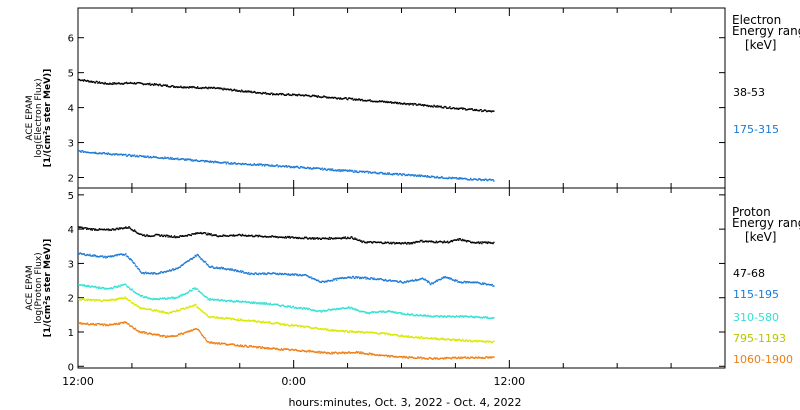 The width and height of the screenshot is (800, 410). I want to click on legend-entry: 175-315, so click(756, 129).